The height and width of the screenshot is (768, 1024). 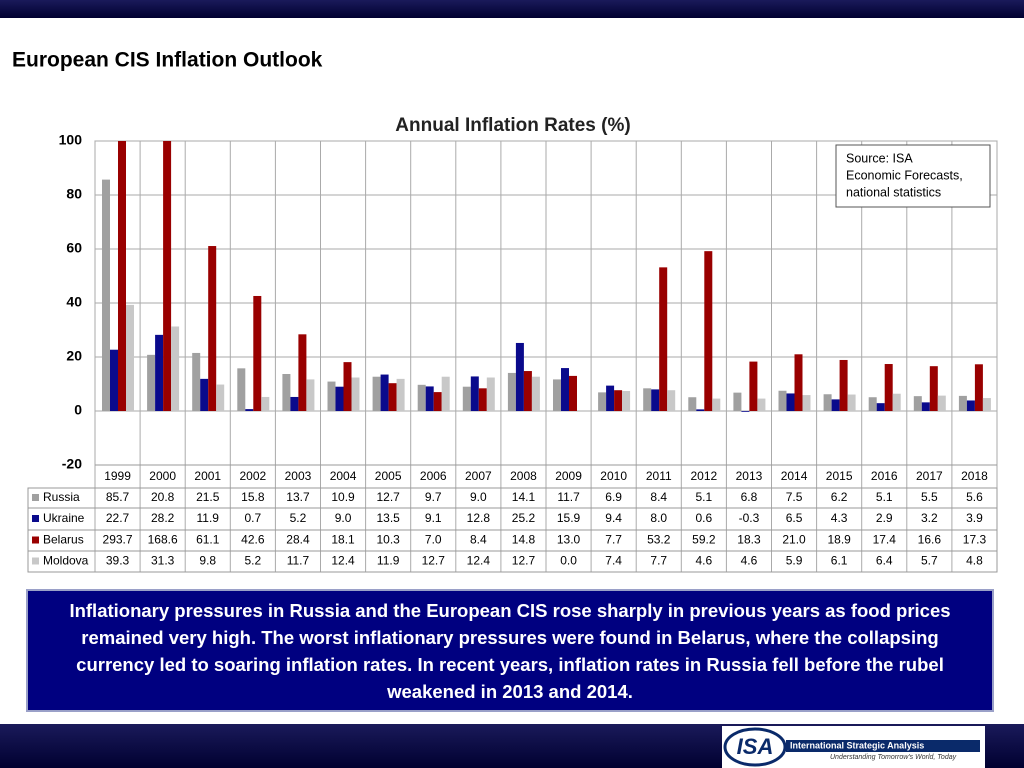 I want to click on table-cell: 59.2, so click(x=704, y=540).